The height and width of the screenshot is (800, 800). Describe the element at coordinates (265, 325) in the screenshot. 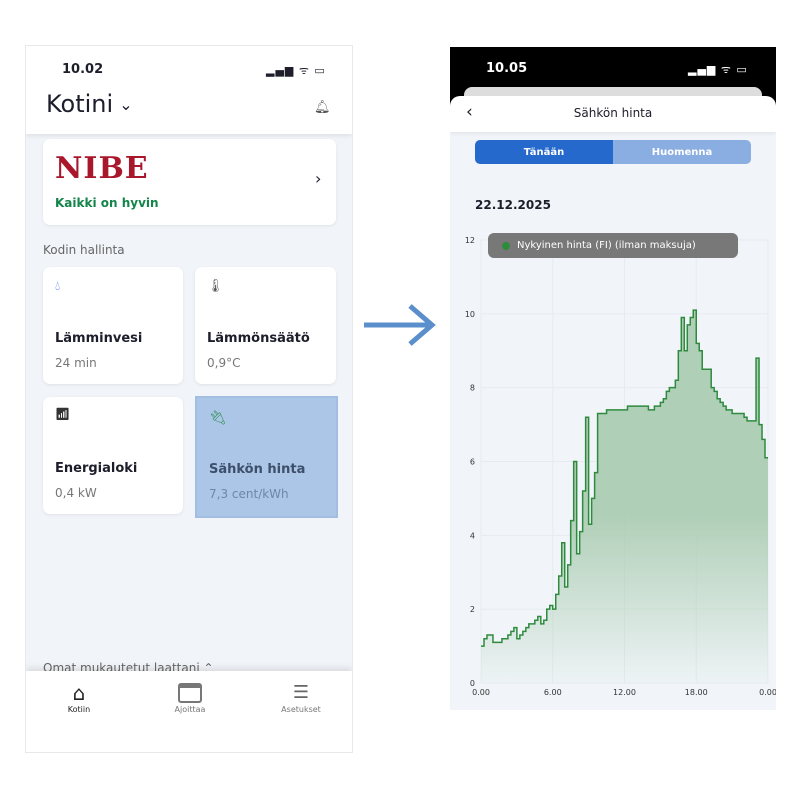

I see `tile-heating: 🌡︎ Lämmönsäätö 0,9°C` at that location.